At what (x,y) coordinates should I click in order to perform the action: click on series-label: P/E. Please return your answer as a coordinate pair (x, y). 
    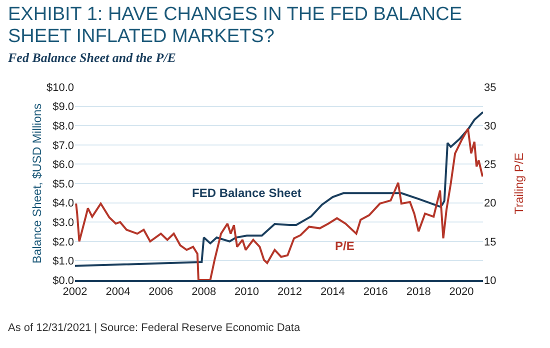
    Looking at the image, I should click on (344, 246).